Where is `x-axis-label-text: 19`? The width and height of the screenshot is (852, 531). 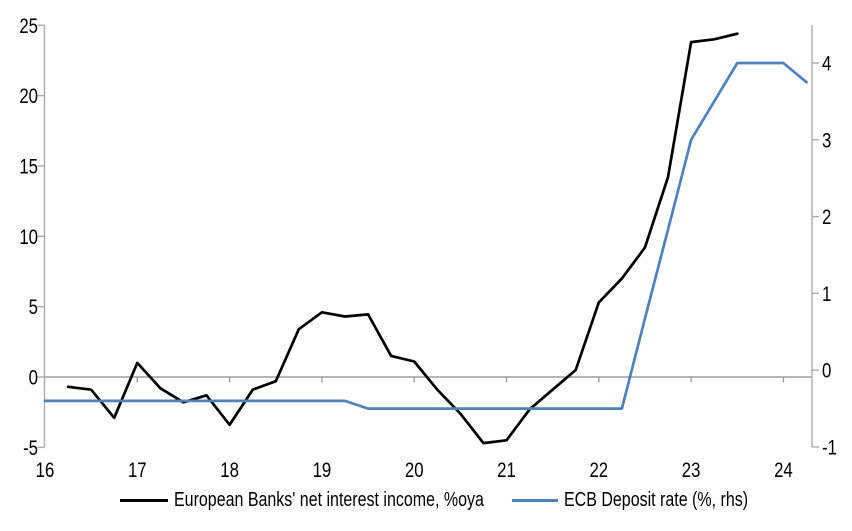
x-axis-label-text: 19 is located at coordinates (322, 470).